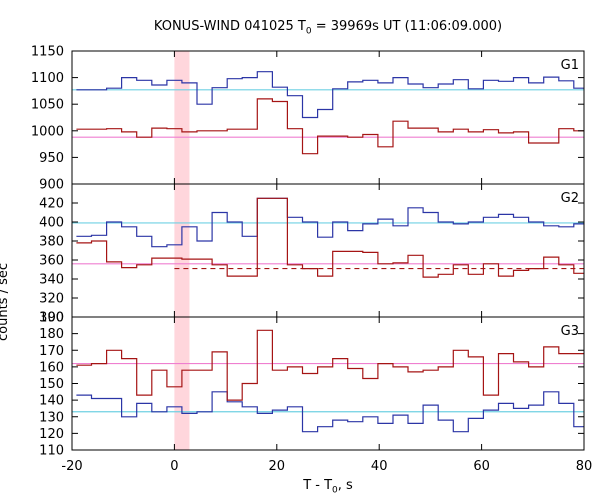 This screenshot has width=600, height=500. What do you see at coordinates (51, 204) in the screenshot?
I see `panel-g2-ytick-label: 420` at bounding box center [51, 204].